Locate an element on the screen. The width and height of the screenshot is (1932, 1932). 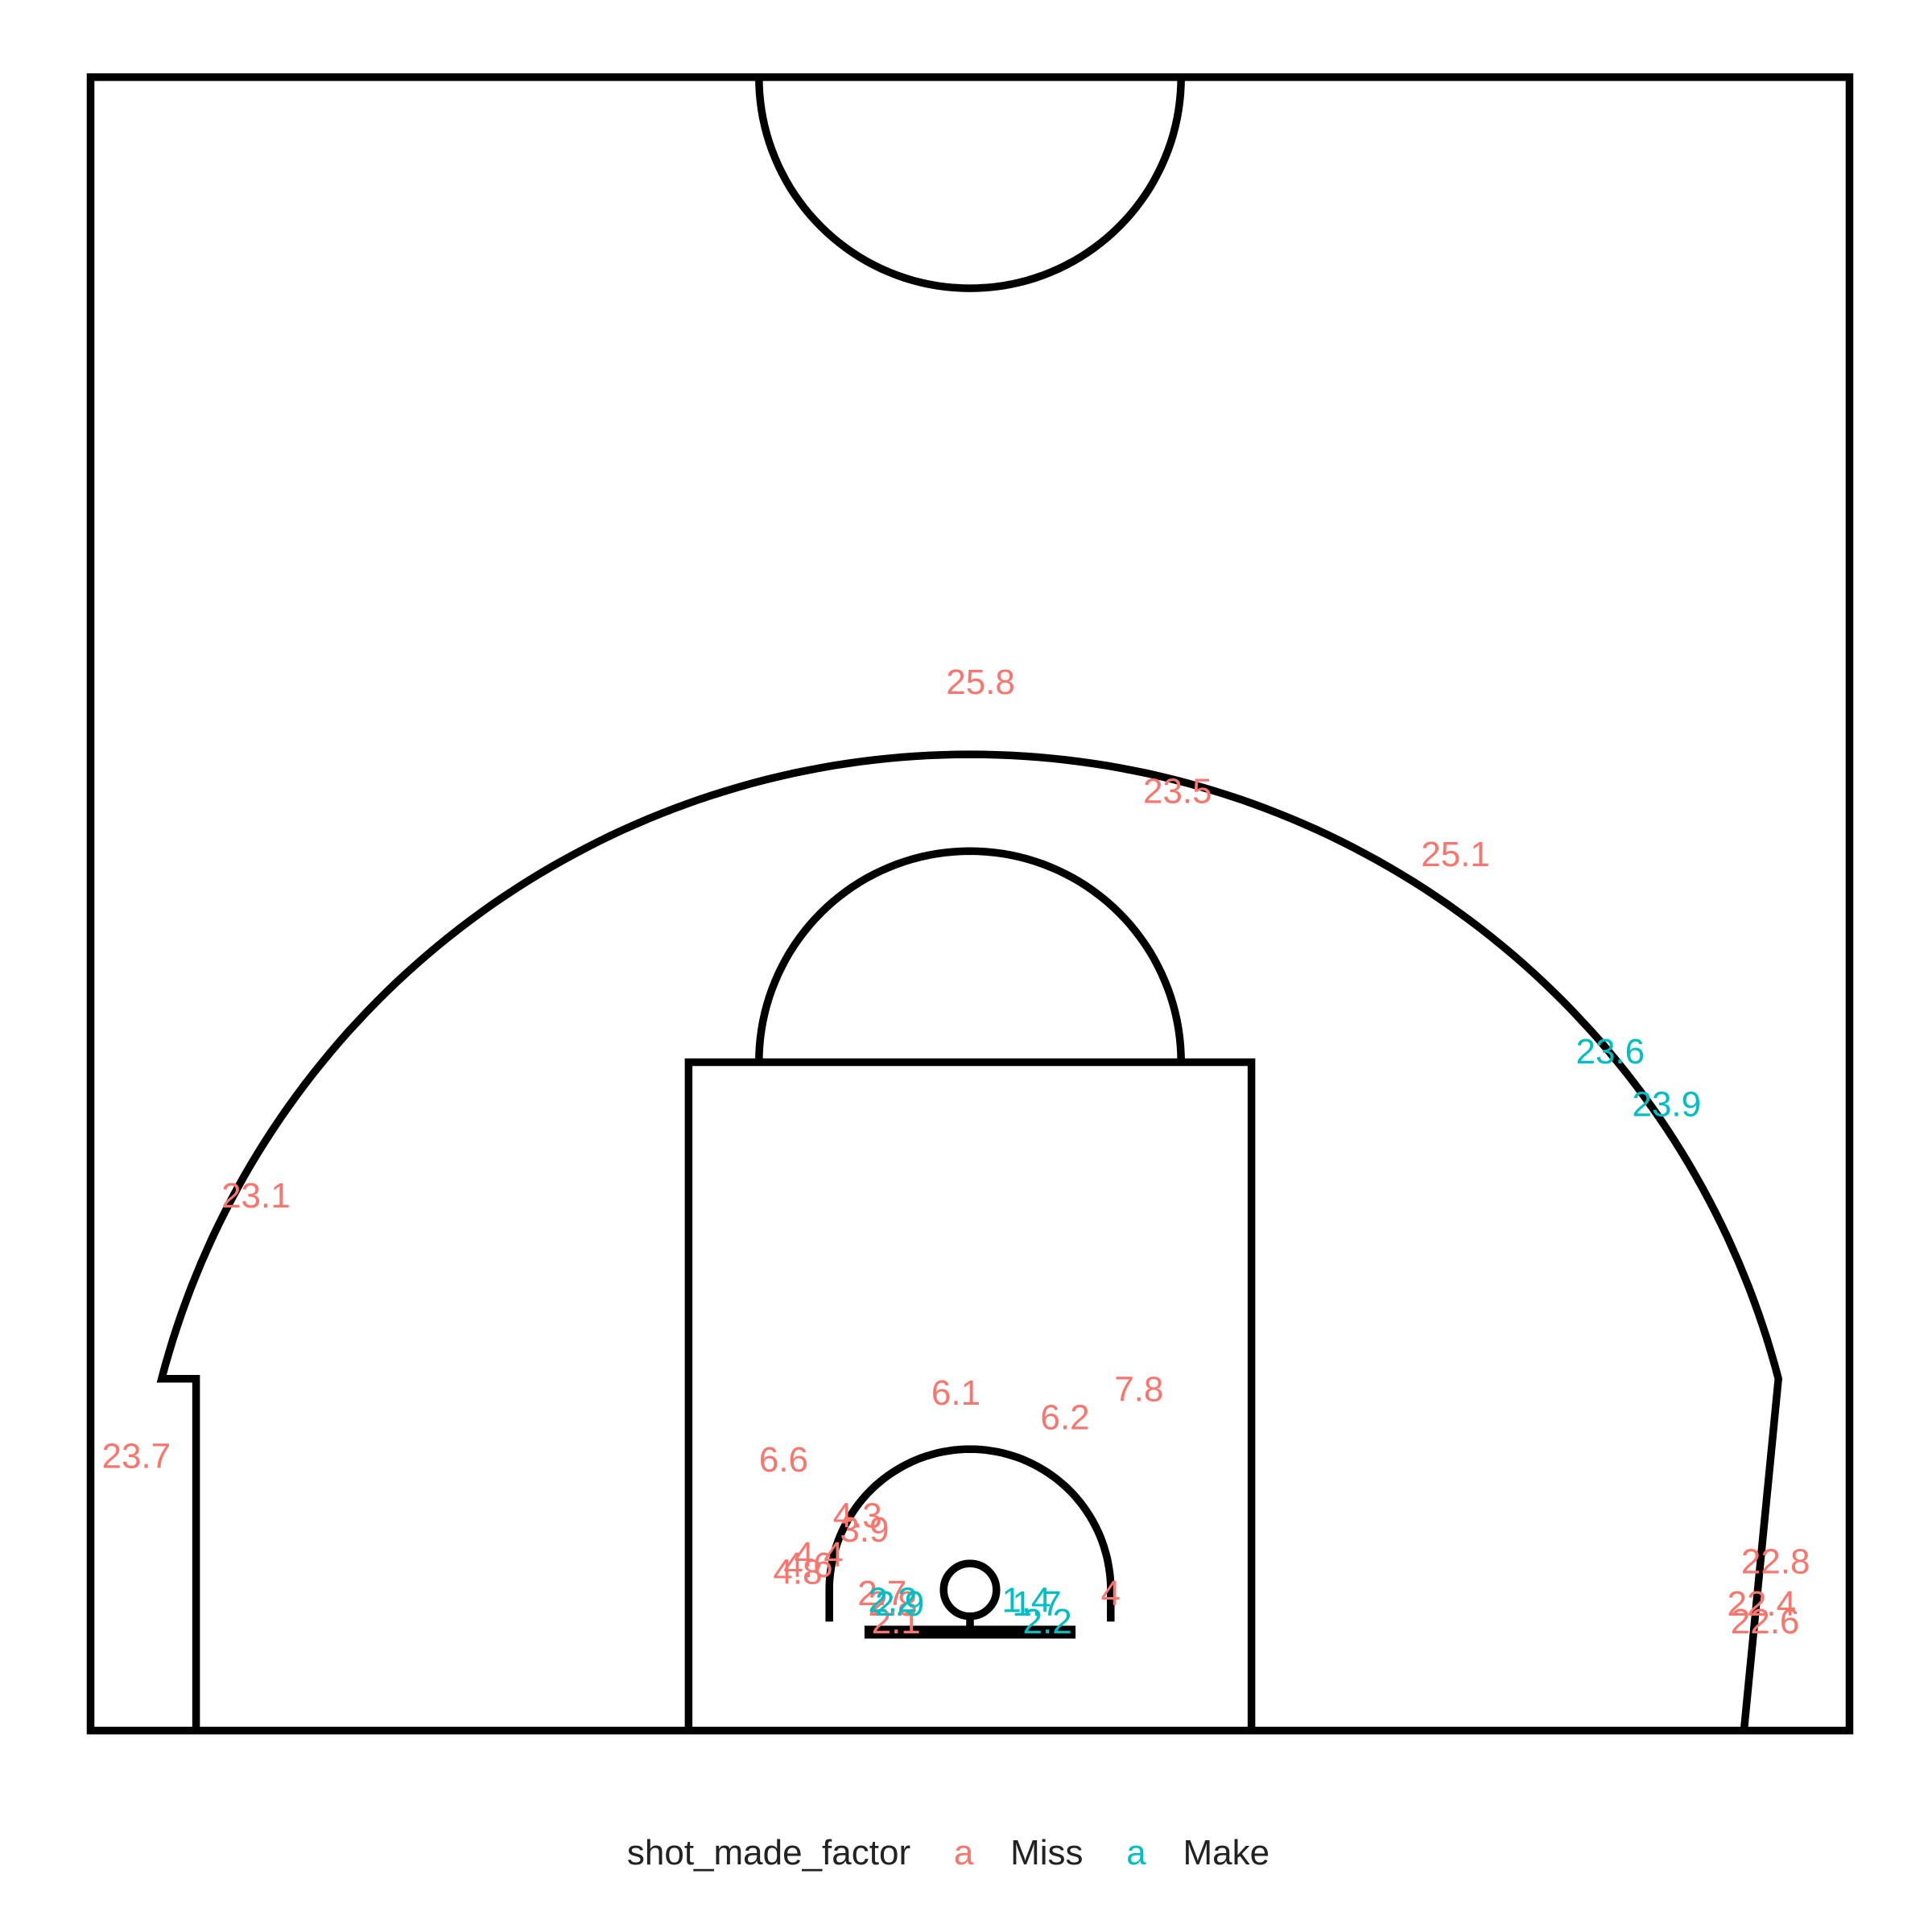
legend-label-miss: Miss is located at coordinates (1047, 1852).